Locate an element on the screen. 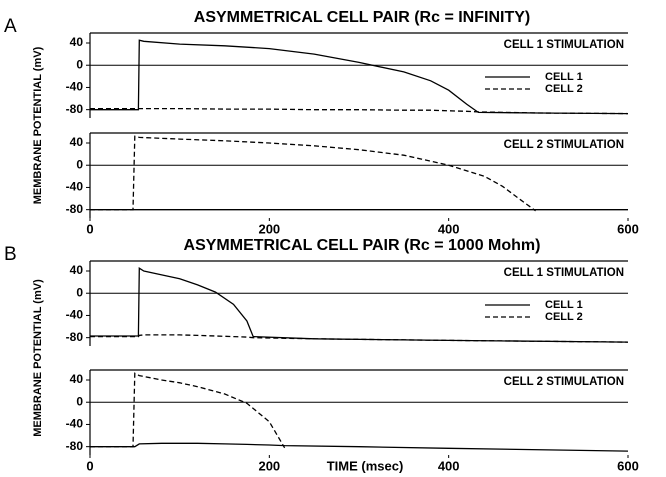  panel-label: B is located at coordinates (10, 254).